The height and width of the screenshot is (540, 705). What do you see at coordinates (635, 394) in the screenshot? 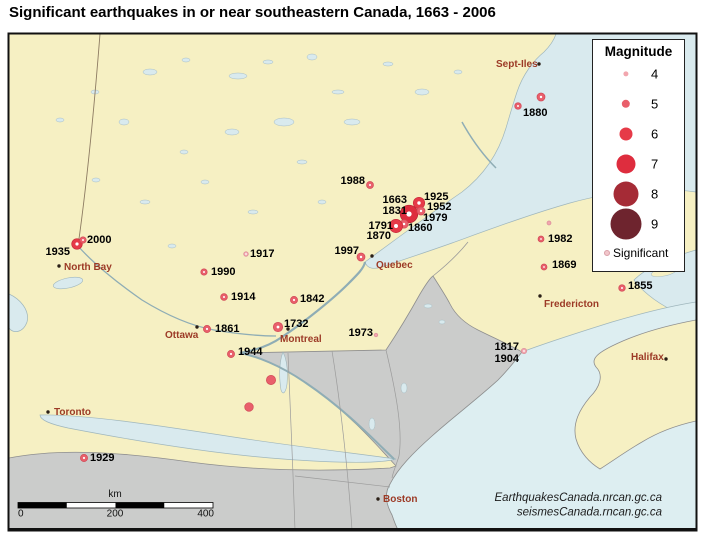
I see `land-nova-scotia` at bounding box center [635, 394].